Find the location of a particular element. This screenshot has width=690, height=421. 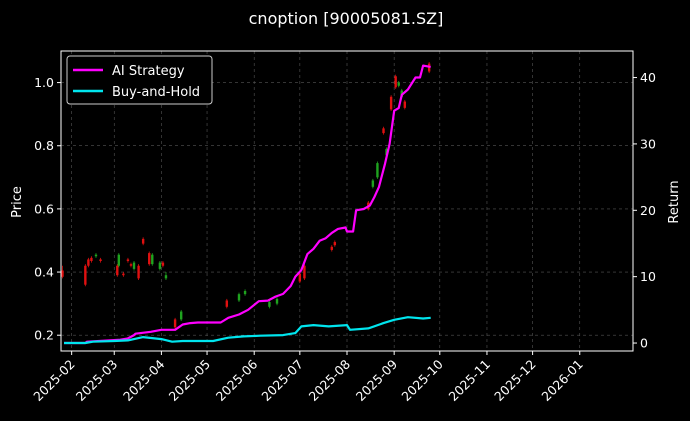

y-left-axis-ticks: 0.2 0.4 0.6 0.8 1.0 is located at coordinates (47, 209).